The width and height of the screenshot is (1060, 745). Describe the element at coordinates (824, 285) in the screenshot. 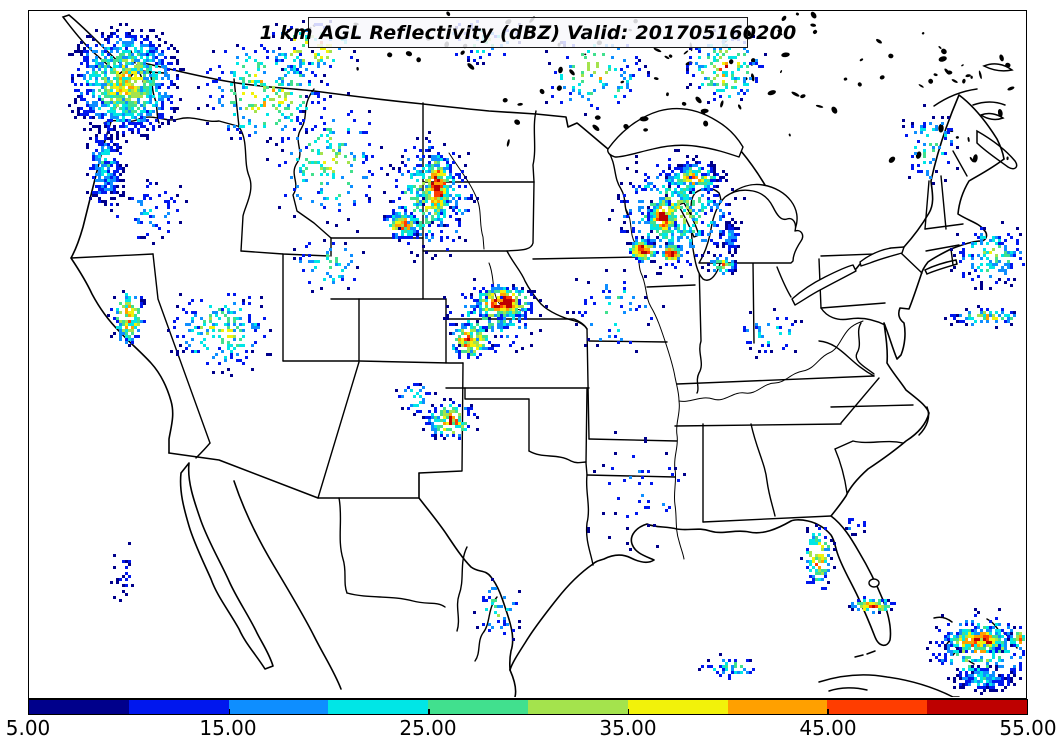

I see `lake-erie` at that location.